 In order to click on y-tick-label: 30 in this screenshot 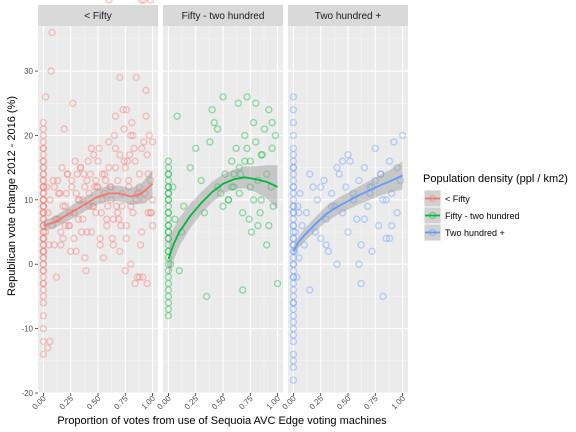, I will do `click(28, 71)`.